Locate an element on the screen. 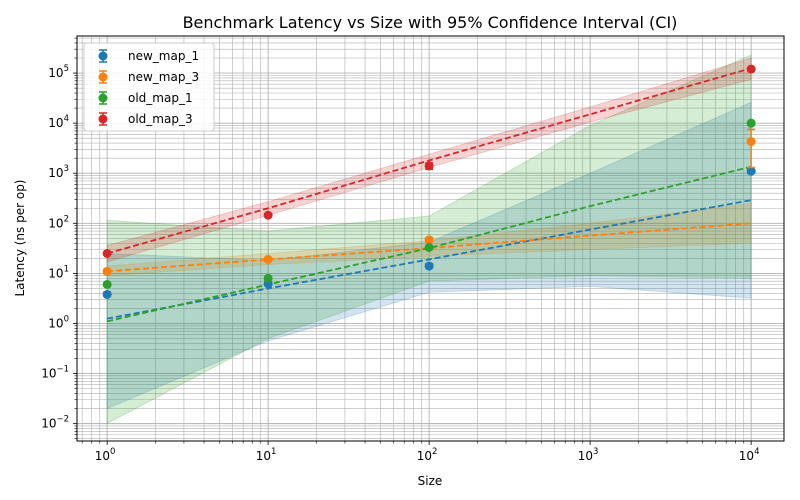 This screenshot has width=800, height=500. legend-box is located at coordinates (149, 87).